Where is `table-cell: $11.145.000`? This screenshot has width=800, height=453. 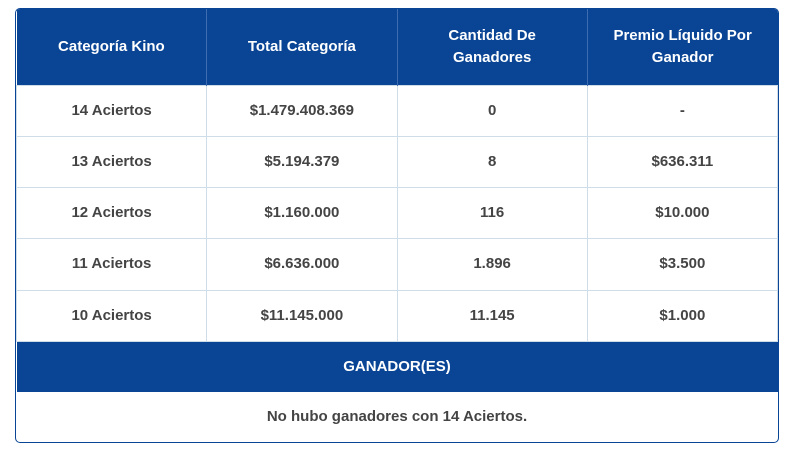
table-cell: $11.145.000 is located at coordinates (302, 315).